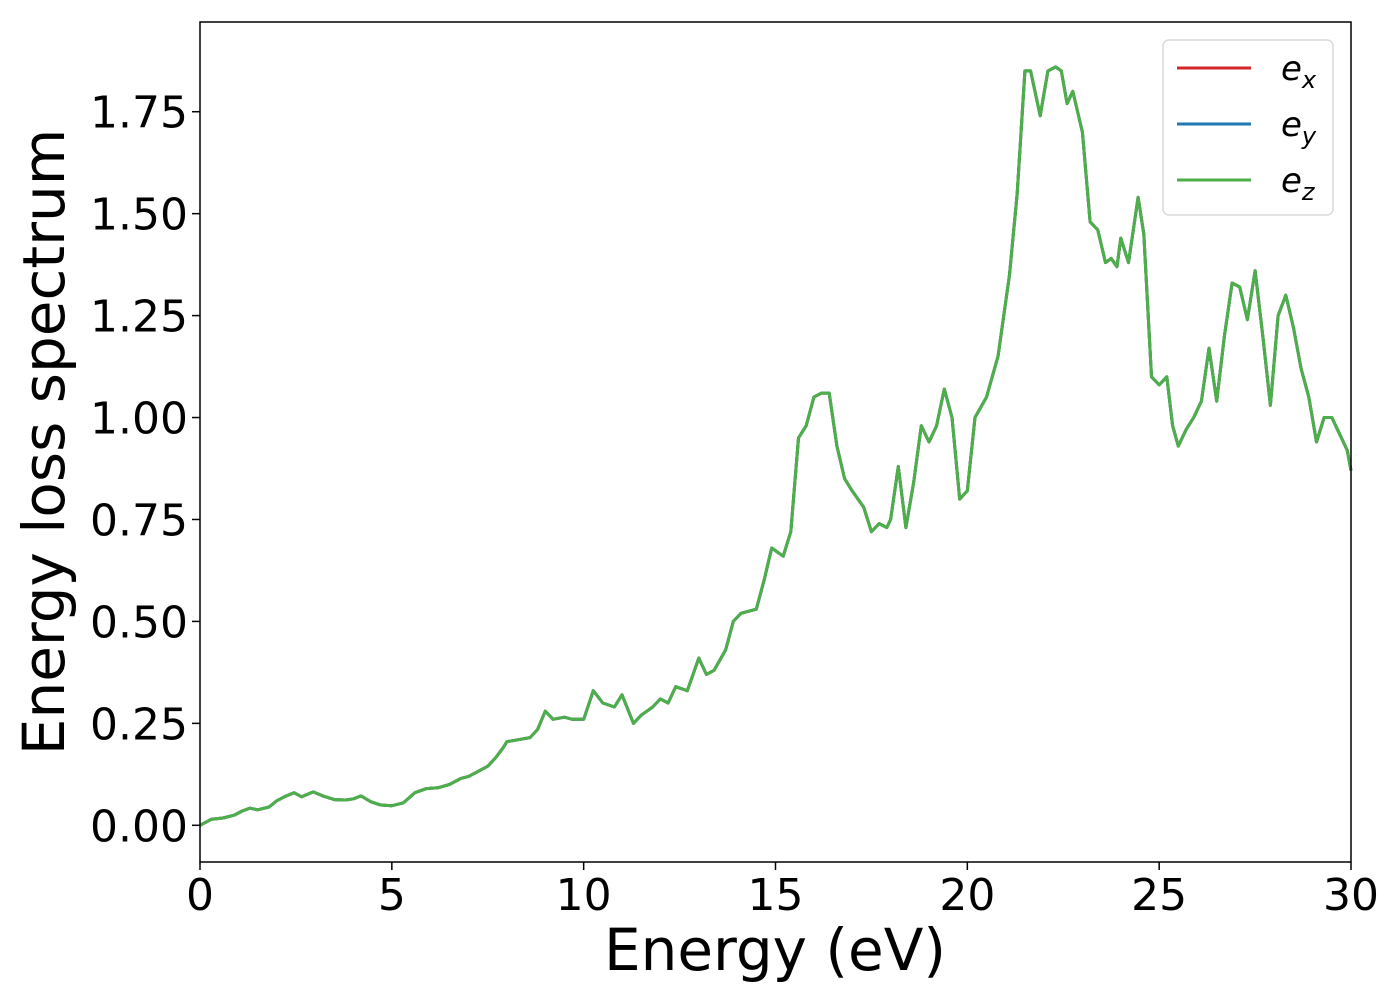 The width and height of the screenshot is (1400, 1000). I want to click on legend-box, so click(1248, 127).